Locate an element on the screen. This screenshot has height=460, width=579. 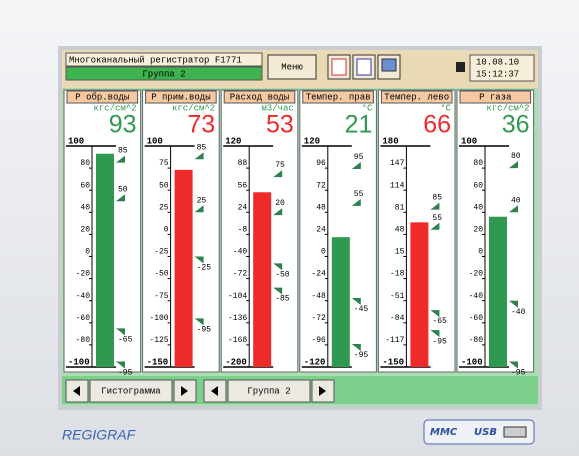
ports-panel is located at coordinates (479, 432).